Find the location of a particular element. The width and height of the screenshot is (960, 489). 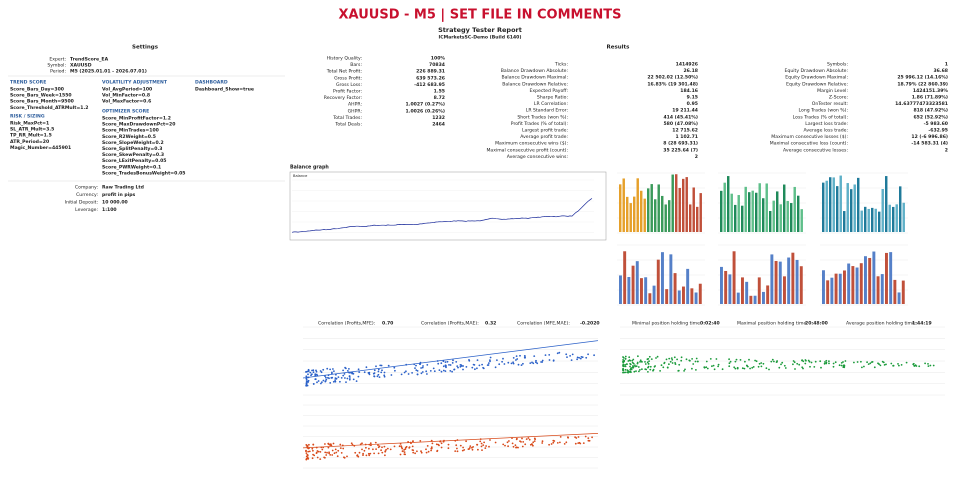

stat-label: Maximal position holding time: is located at coordinates (772, 324).